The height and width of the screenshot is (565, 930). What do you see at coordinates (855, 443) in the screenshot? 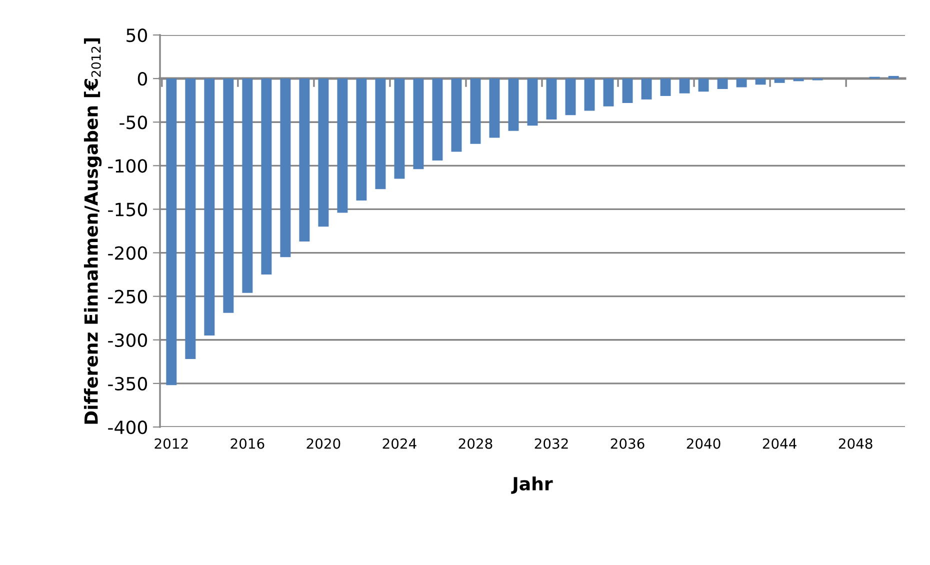
I see `x-tick-label: 2048` at bounding box center [855, 443].